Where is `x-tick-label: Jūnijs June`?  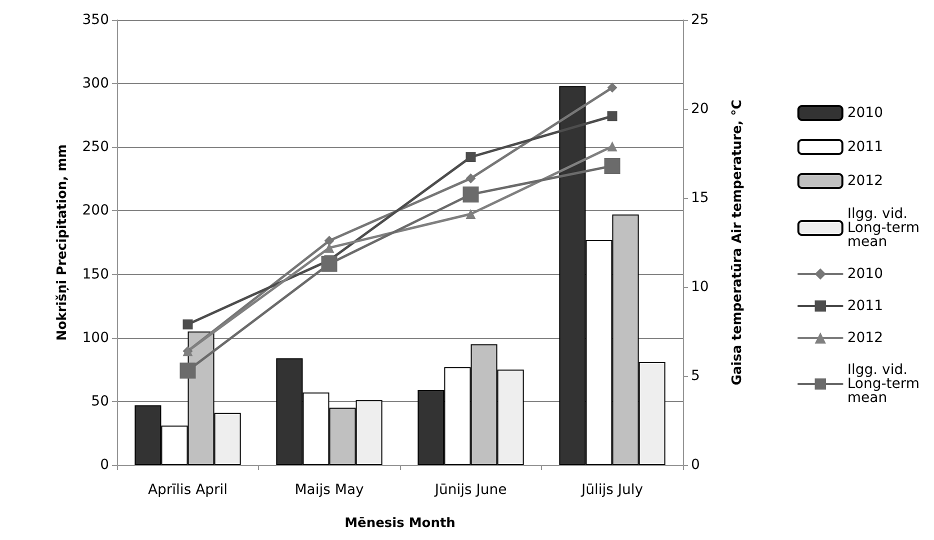 x-tick-label: Jūnijs June is located at coordinates (470, 490).